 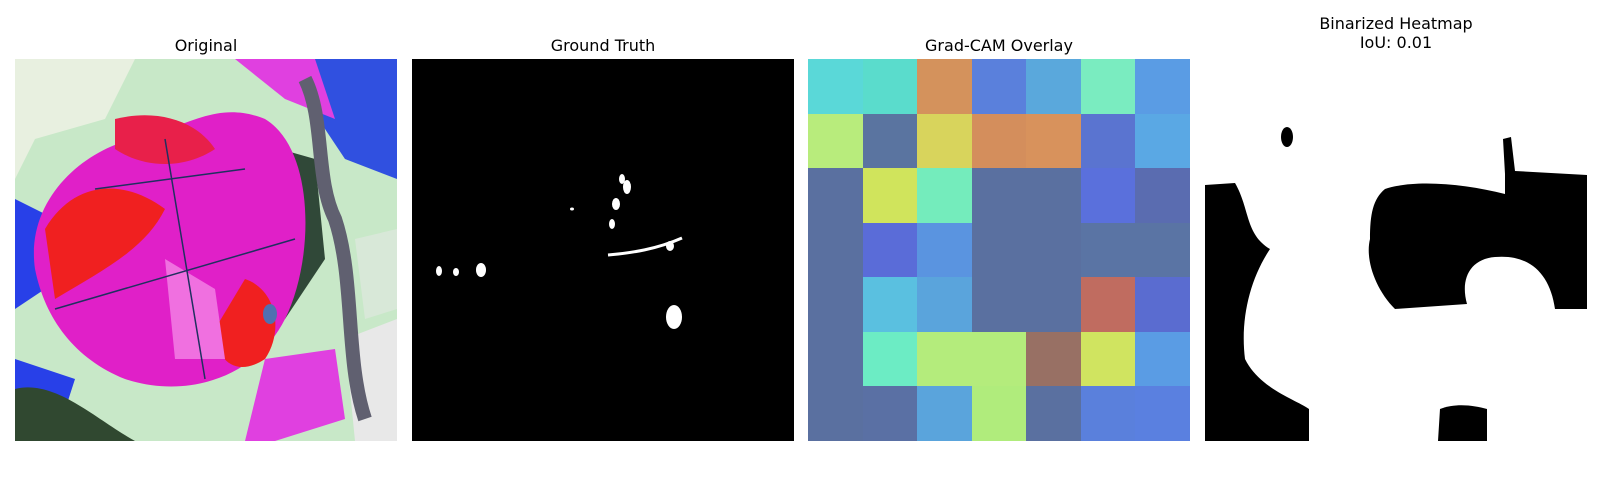 I want to click on binarized-title-line-1: Binarized Heatmap, so click(x=1396, y=23).